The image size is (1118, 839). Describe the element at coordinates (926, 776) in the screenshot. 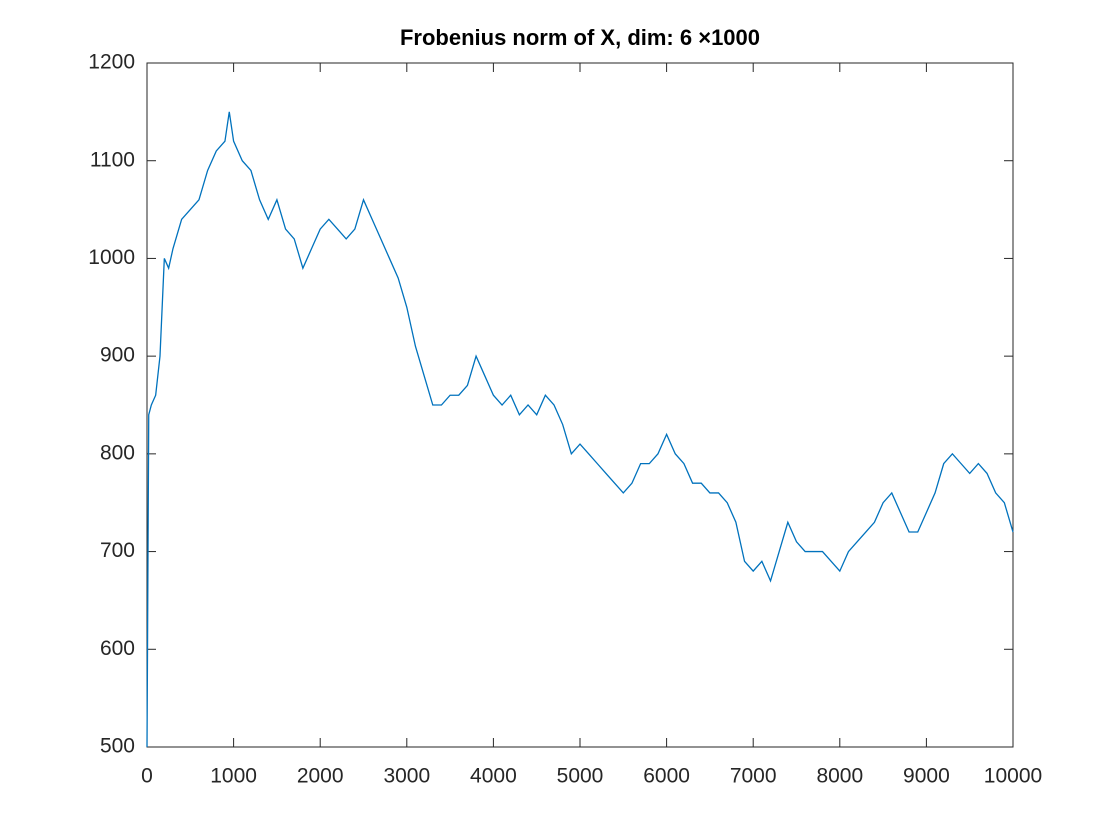

I see `x-tick-label: 9000` at that location.